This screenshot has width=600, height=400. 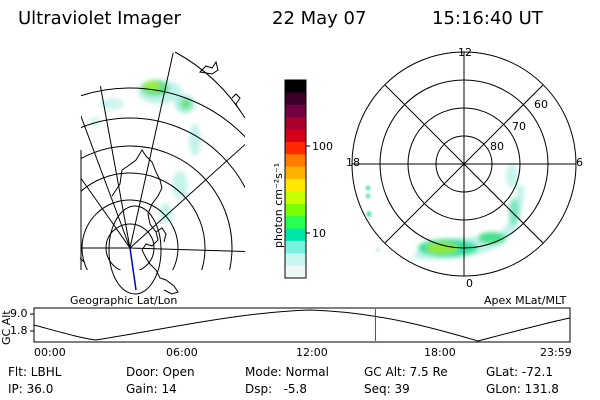 I want to click on altitude-plot, so click(x=300, y=325).